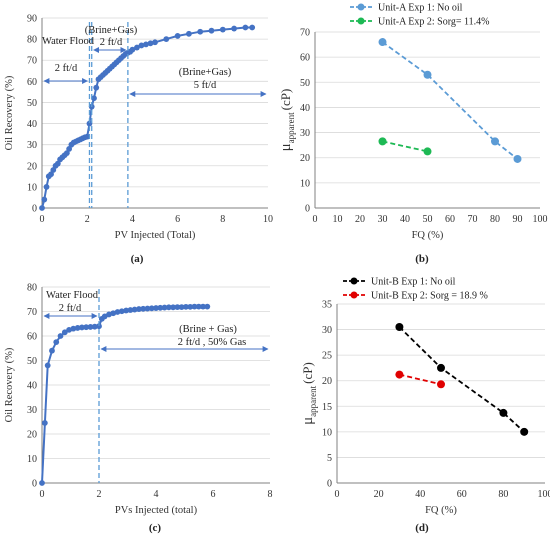  I want to click on x-tick-label: 50, so click(428, 219).